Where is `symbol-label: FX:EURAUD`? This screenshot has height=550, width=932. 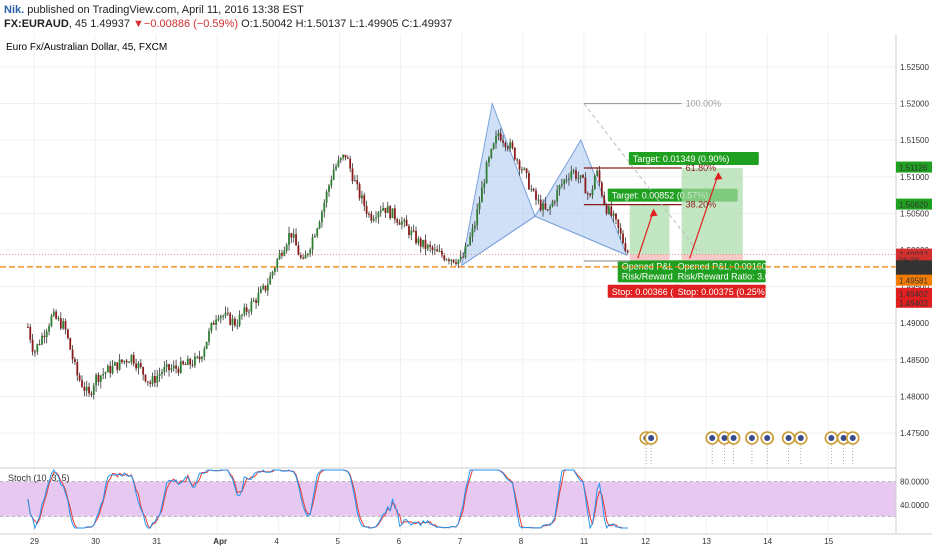 symbol-label: FX:EURAUD is located at coordinates (36, 24).